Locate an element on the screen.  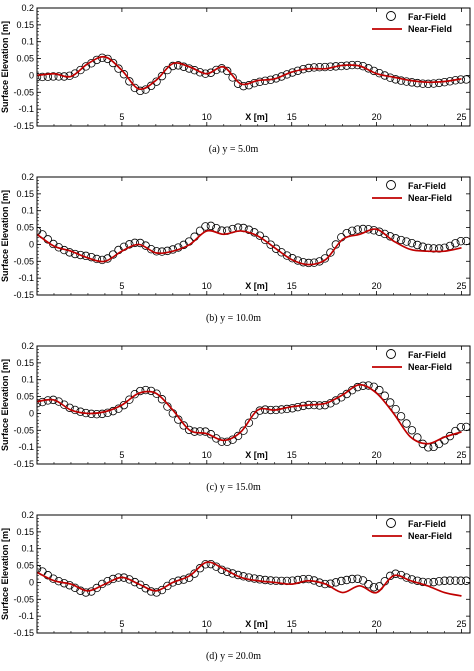
legend-label-far-field: Far-Field is located at coordinates (427, 186).